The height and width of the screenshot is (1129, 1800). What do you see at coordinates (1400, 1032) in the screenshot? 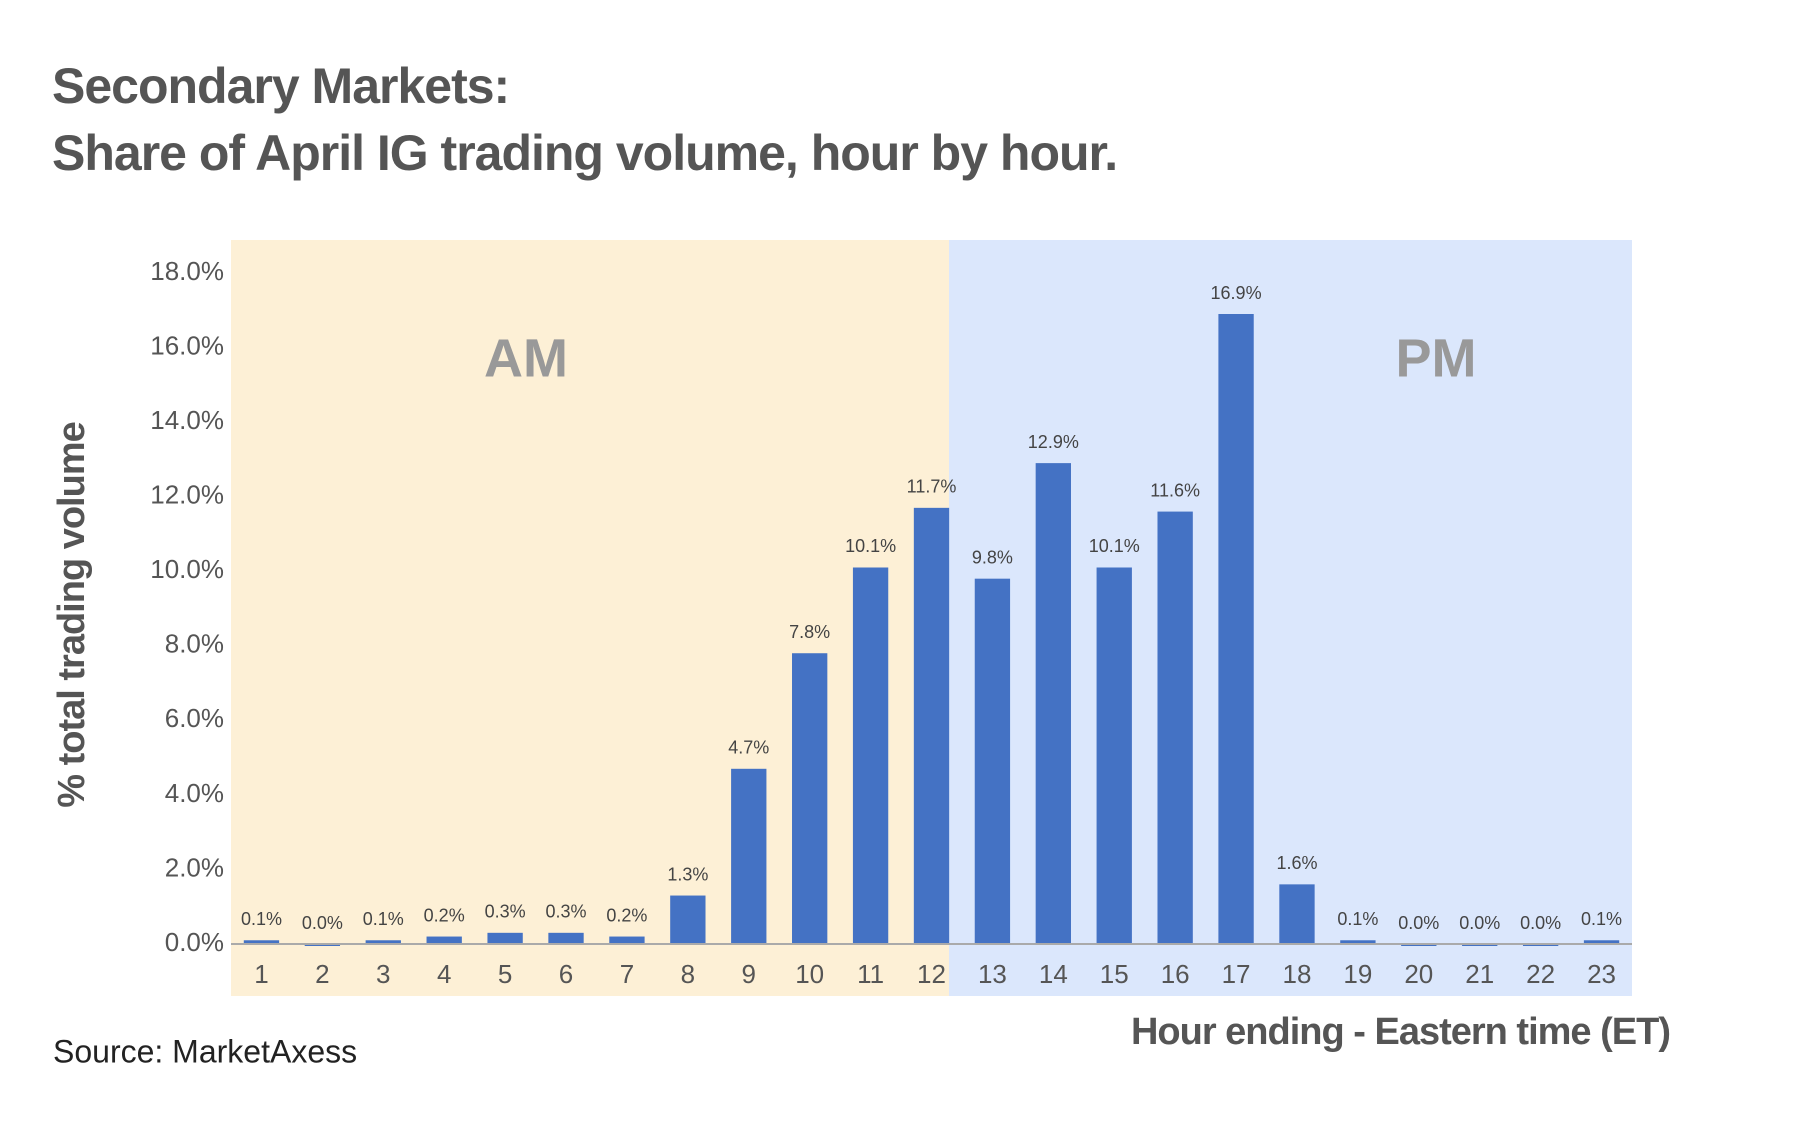
I see `x-axis-label: Hour ending - Eastern time (ET)` at bounding box center [1400, 1032].